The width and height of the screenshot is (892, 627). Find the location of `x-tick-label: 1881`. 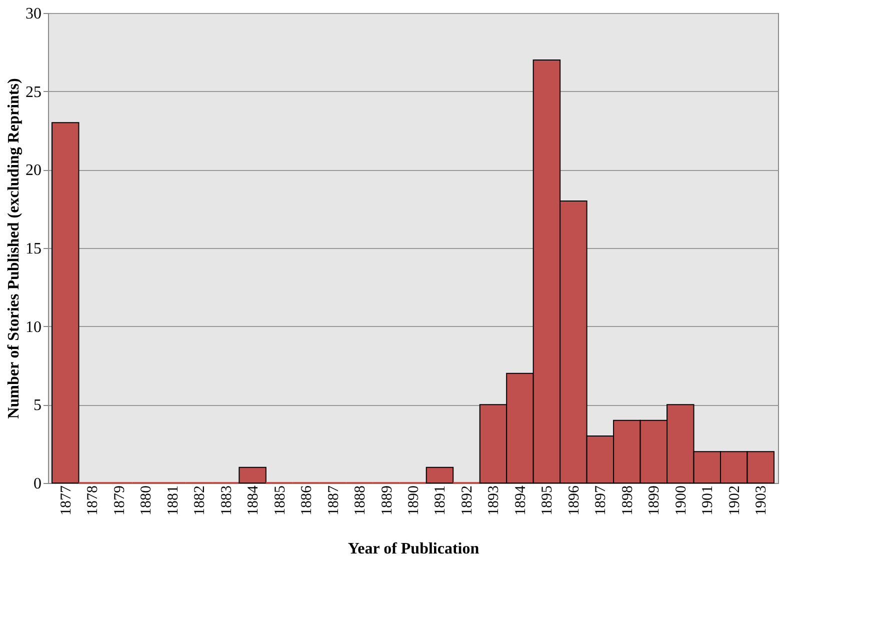

x-tick-label: 1881 is located at coordinates (173, 501).